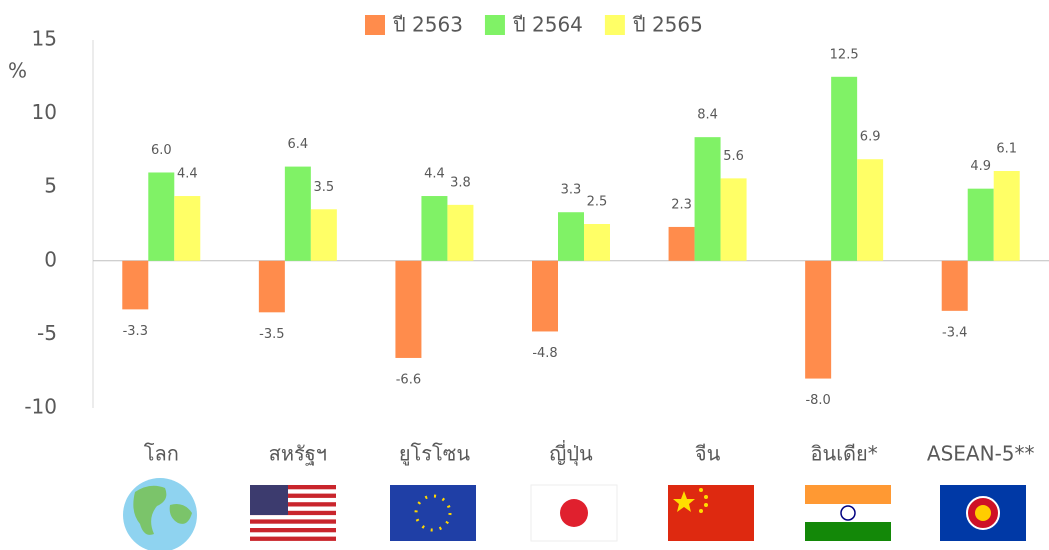 This screenshot has height=550, width=1049. What do you see at coordinates (597, 202) in the screenshot?
I see `value-label: 2.5` at bounding box center [597, 202].